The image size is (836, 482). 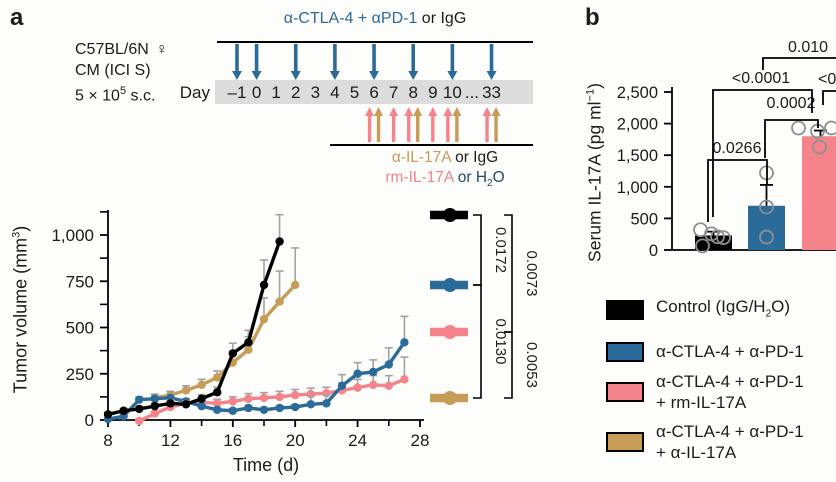 What do you see at coordinates (500, 342) in the screenshot?
I see `pvalue-label: 0.0130` at bounding box center [500, 342].